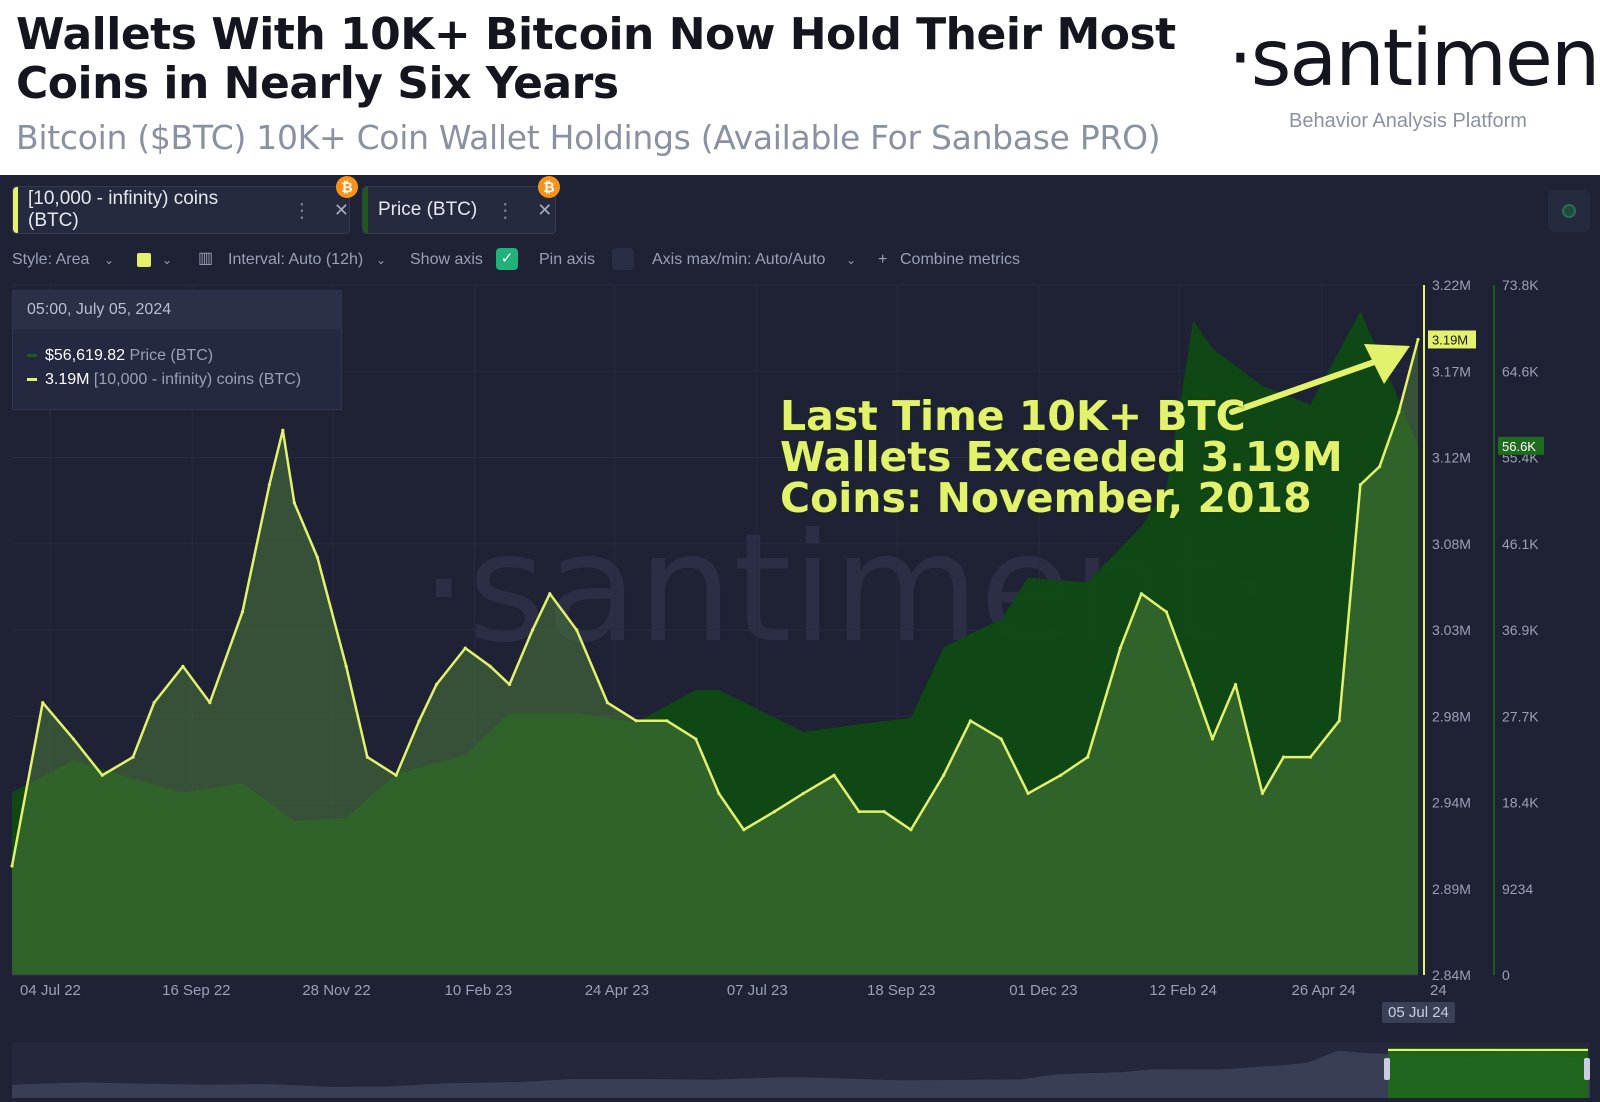  What do you see at coordinates (1387, 364) in the screenshot?
I see `annotation-arrow-head` at bounding box center [1387, 364].